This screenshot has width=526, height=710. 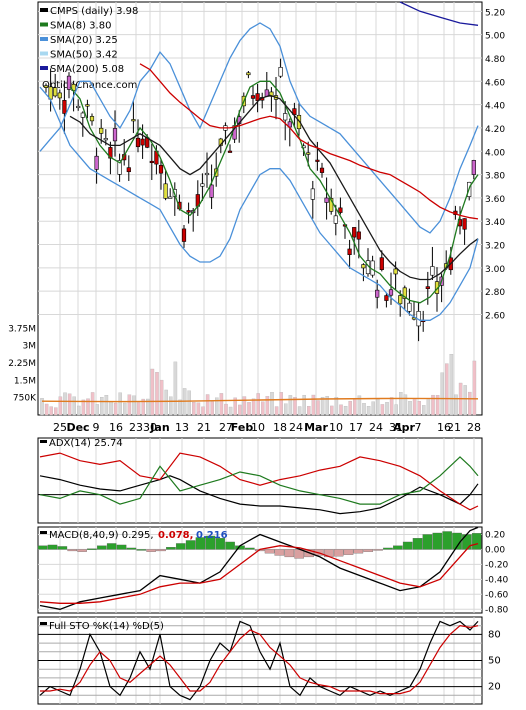 I want to click on x-tick-label: 21, so click(x=454, y=427).